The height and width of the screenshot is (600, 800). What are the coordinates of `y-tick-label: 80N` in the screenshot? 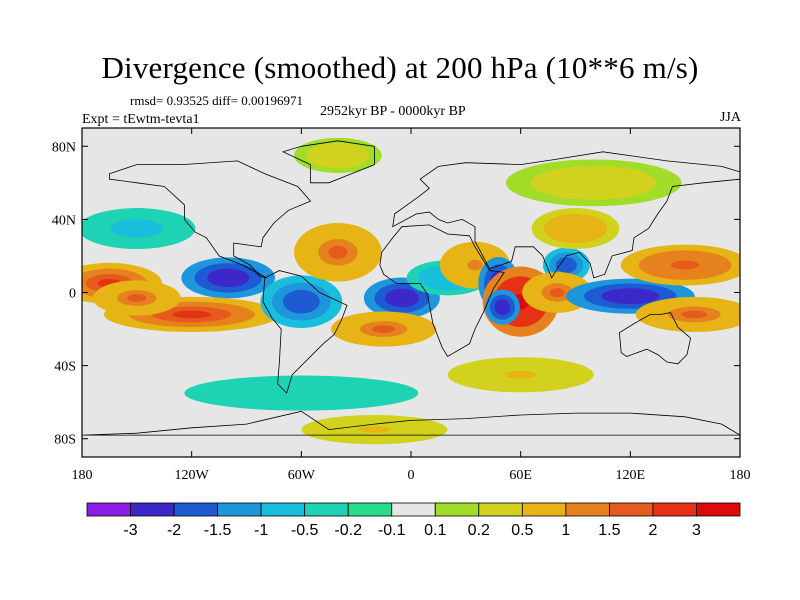 It's located at (64, 147).